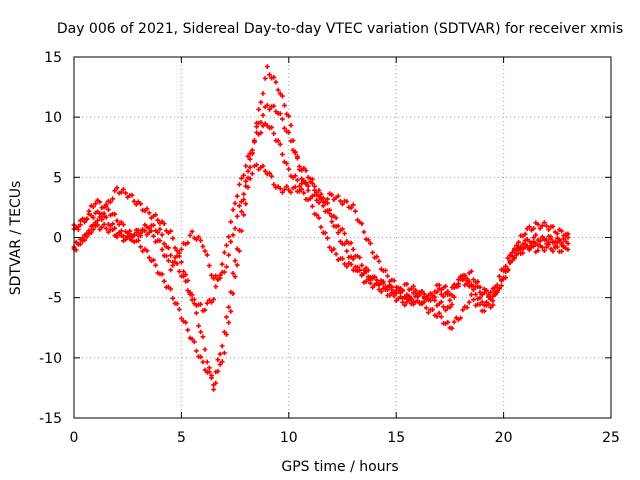 This screenshot has width=640, height=480. What do you see at coordinates (55, 299) in the screenshot?
I see `y-tick-label: -5` at bounding box center [55, 299].